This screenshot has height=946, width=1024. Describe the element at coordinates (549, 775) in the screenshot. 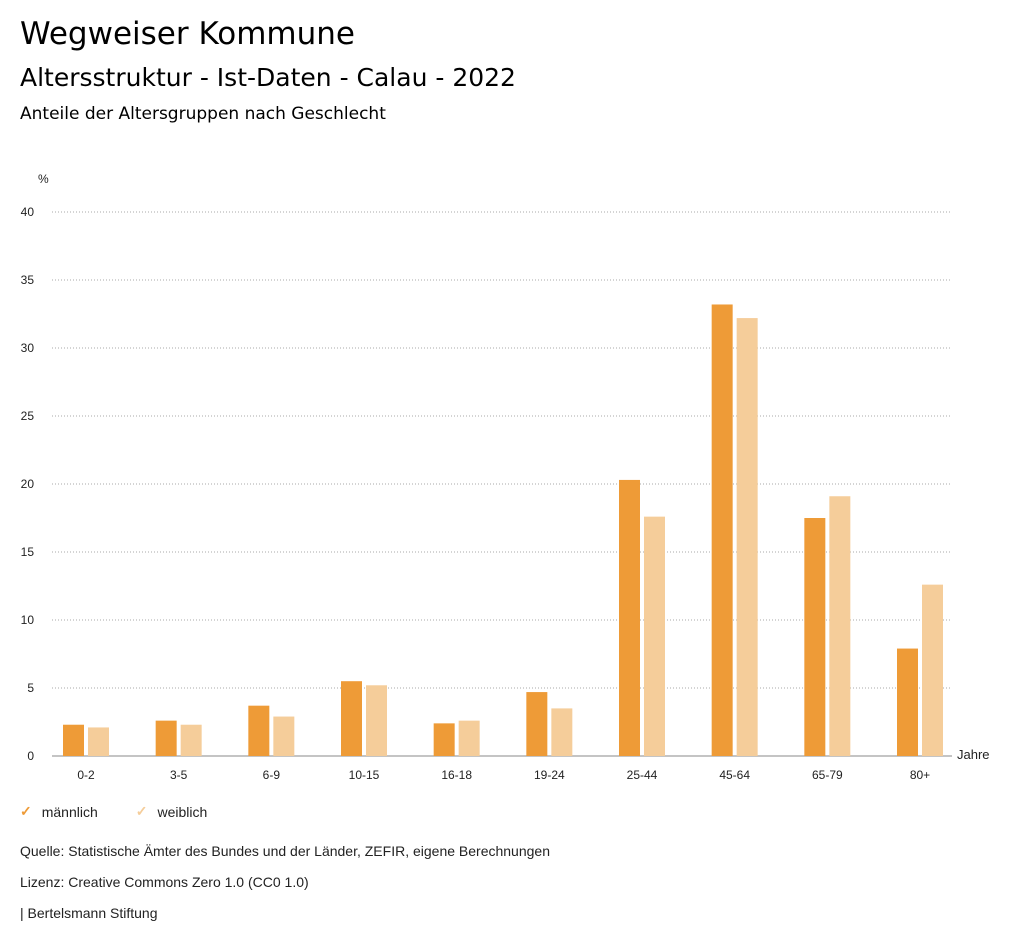

I see `x-tick-label: 19-24` at that location.